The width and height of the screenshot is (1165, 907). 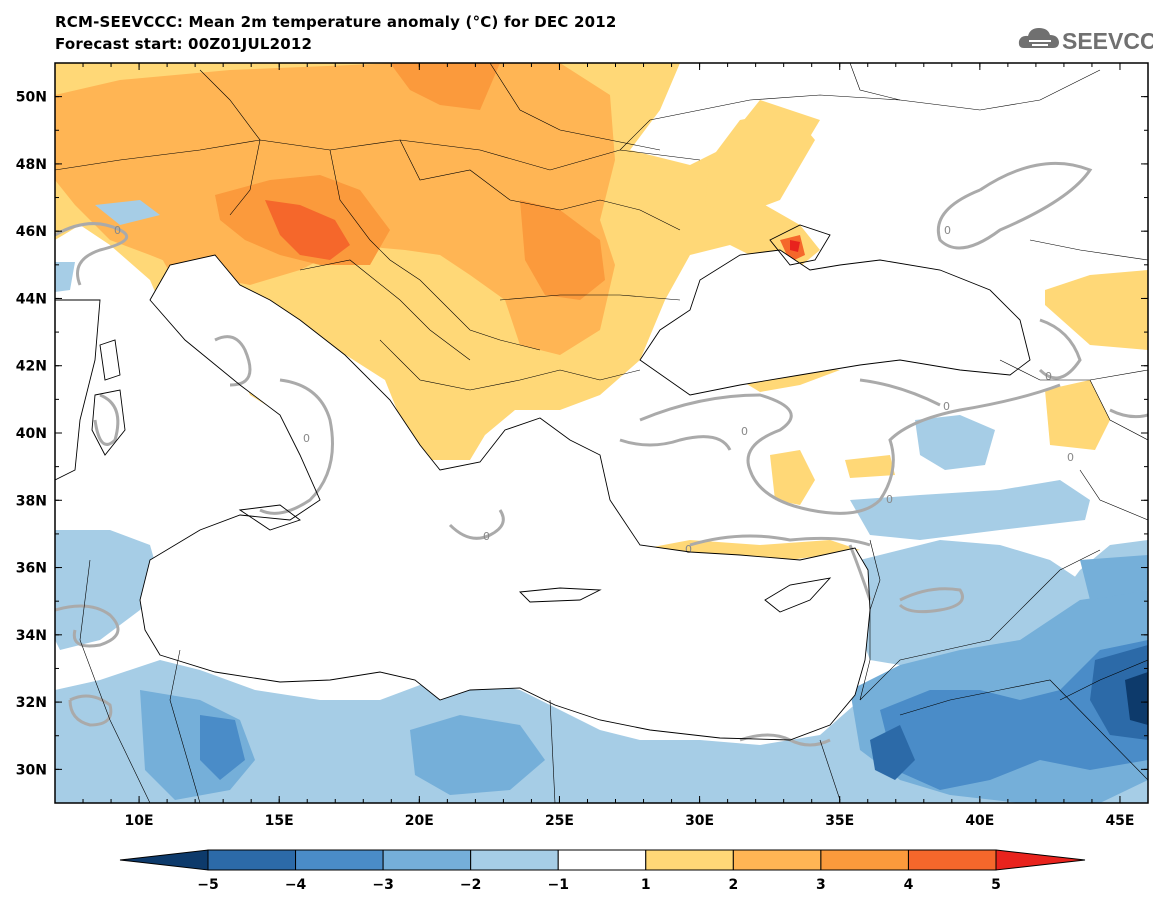 What do you see at coordinates (955, 442) in the screenshot?
I see `cold1-region-anatolia-east` at bounding box center [955, 442].